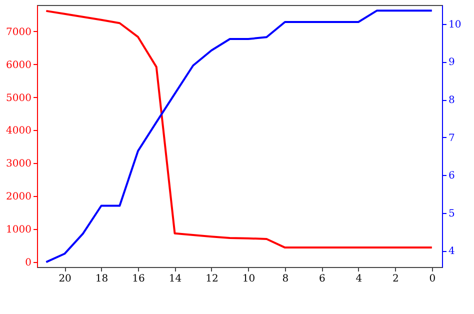  What do you see at coordinates (455, 24) in the screenshot?
I see `y2-tick-label: 10` at bounding box center [455, 24].